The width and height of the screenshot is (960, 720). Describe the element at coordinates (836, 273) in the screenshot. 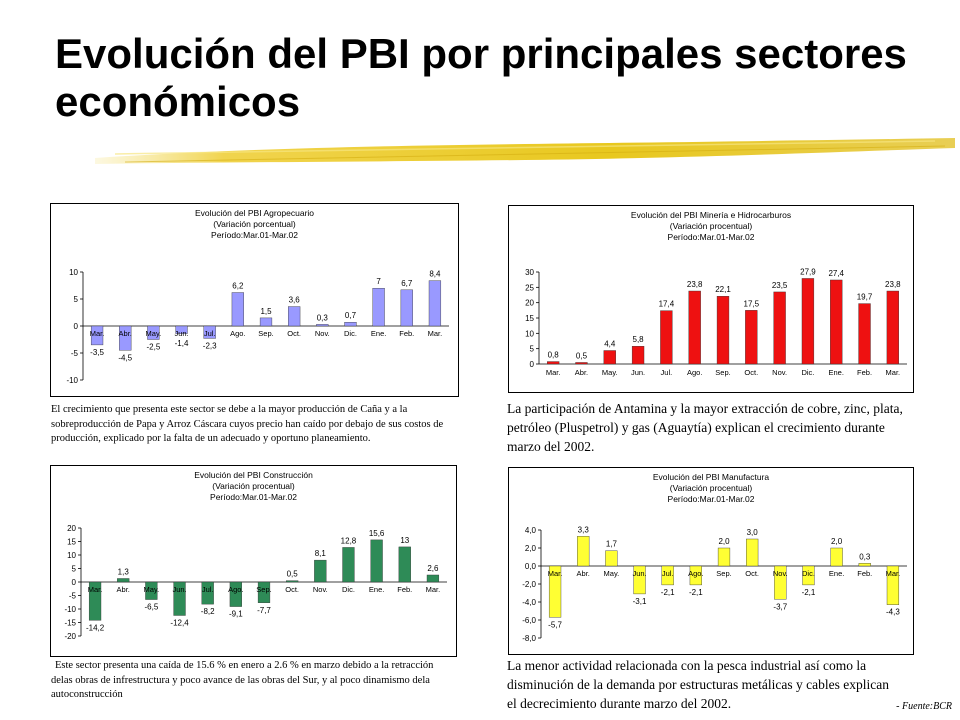

I see `mineria-data-label: 27,4` at that location.